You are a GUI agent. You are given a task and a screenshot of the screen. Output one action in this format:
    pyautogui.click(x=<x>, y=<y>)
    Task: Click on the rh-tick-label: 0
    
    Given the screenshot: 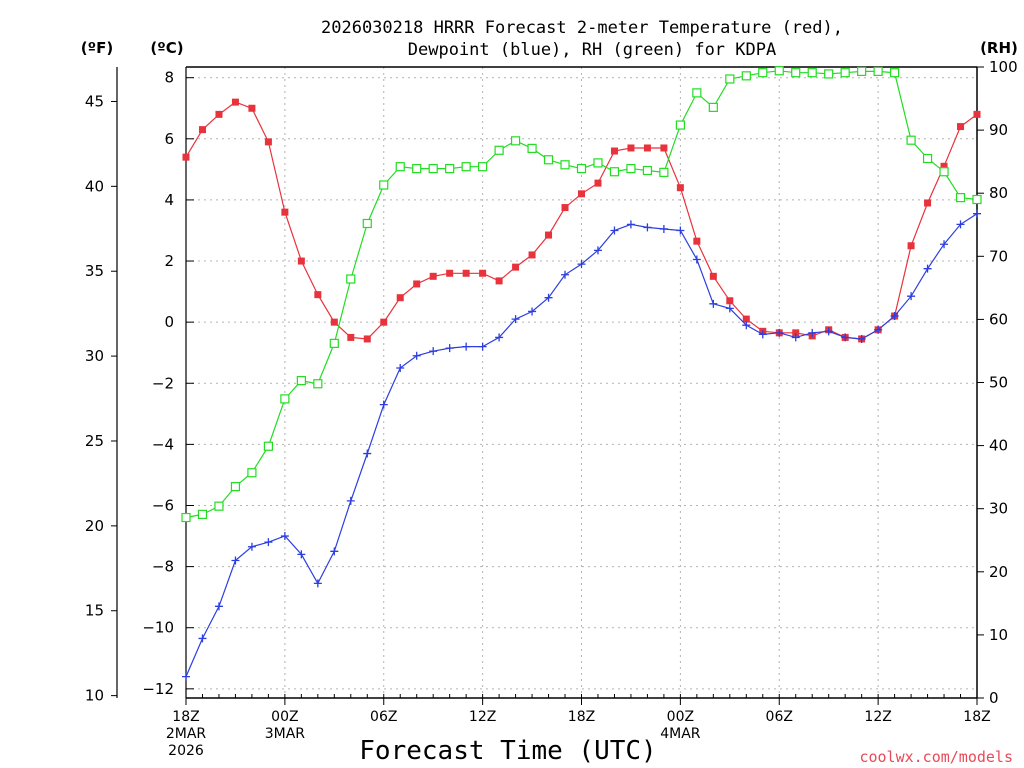 What is the action you would take?
    pyautogui.click(x=994, y=698)
    